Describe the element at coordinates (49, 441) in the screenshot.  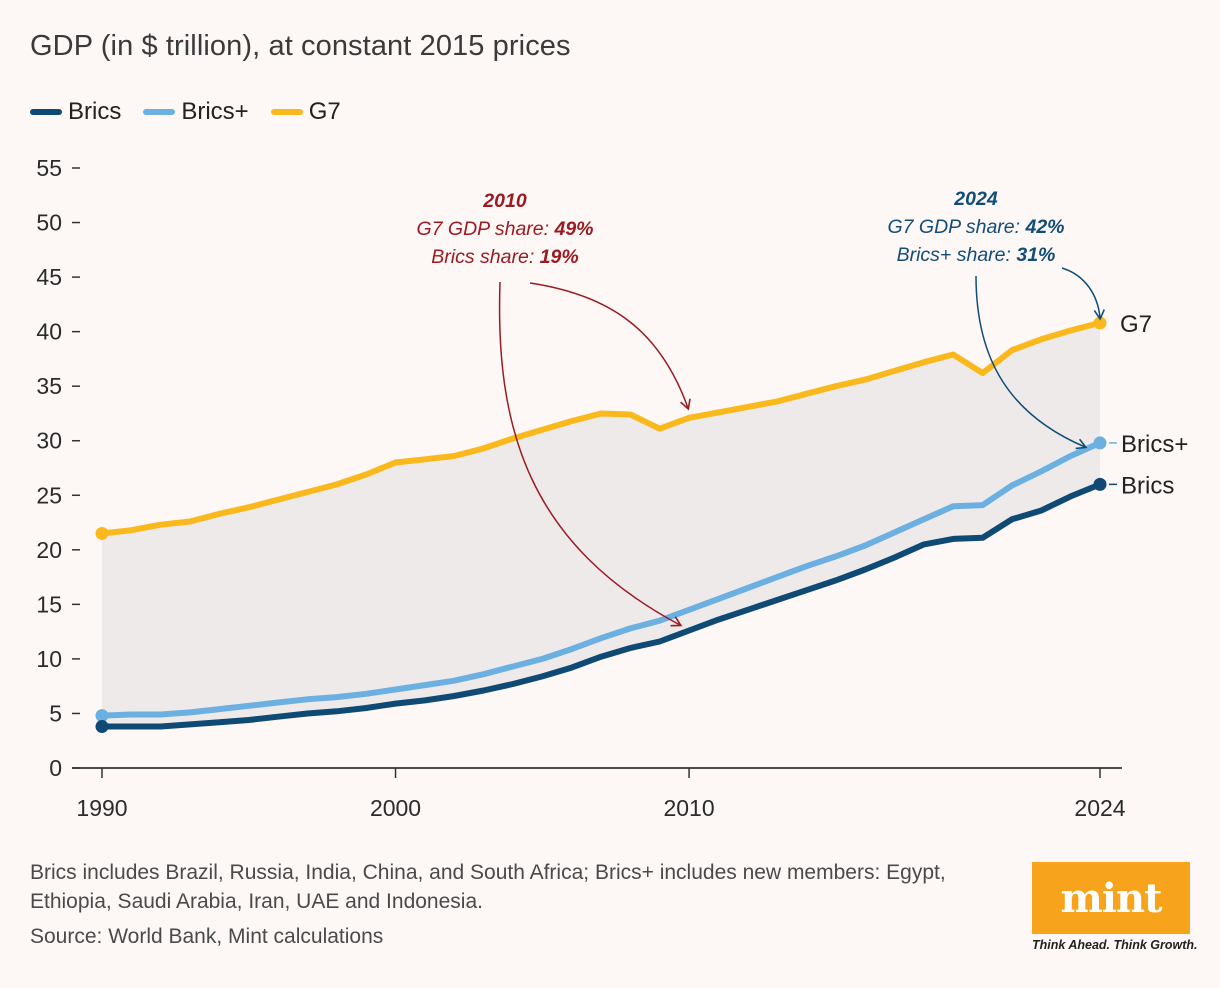
I see `y-tick-label: 30` at that location.